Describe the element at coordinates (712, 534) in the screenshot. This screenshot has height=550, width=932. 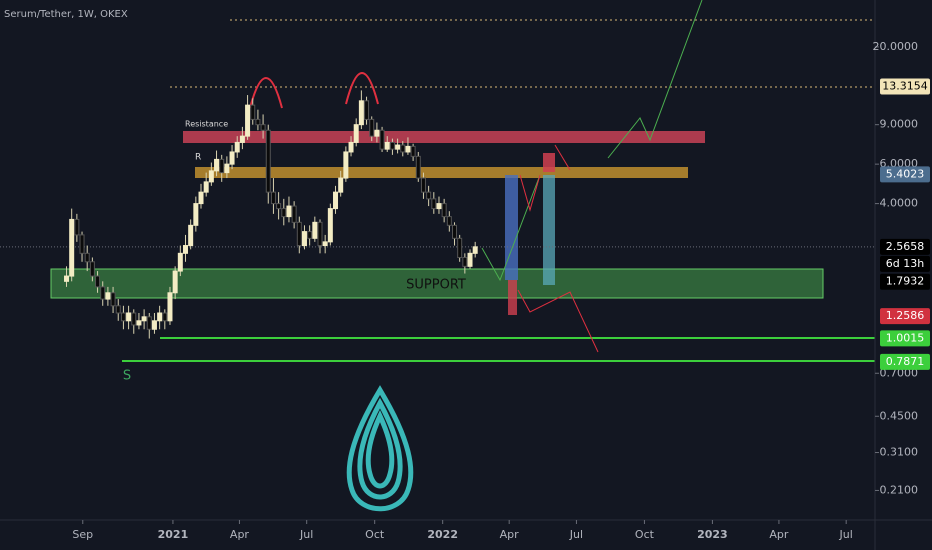
I see `x-tick-label: 2023` at that location.